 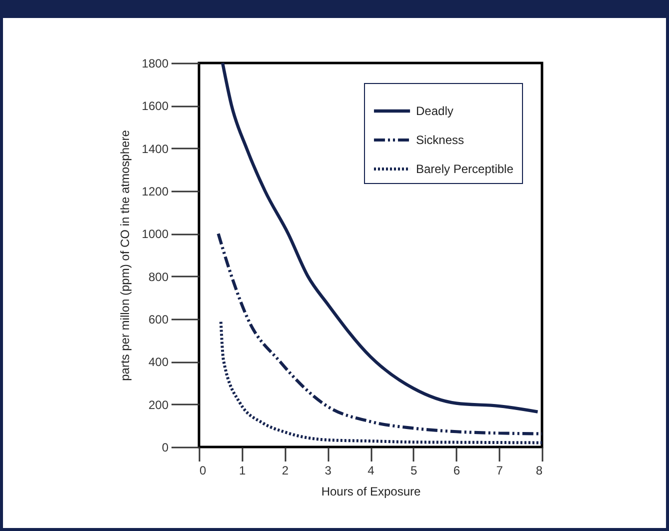 What do you see at coordinates (155, 191) in the screenshot?
I see `y-tick-label: 1200` at bounding box center [155, 191].